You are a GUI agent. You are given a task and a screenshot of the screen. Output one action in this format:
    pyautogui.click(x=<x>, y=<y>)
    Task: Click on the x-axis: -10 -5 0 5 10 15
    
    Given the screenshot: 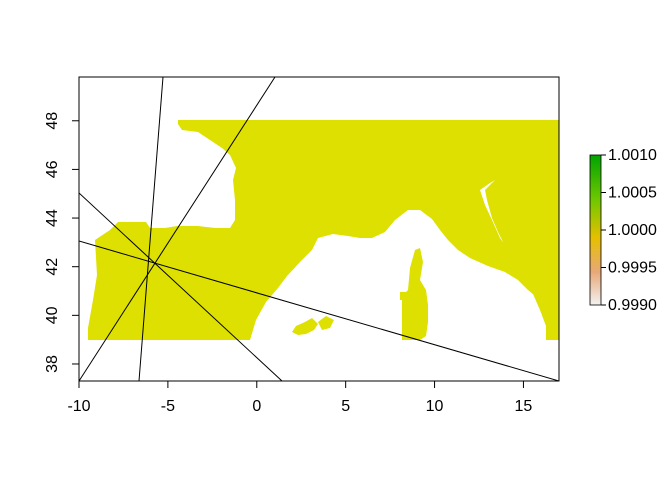 What is the action you would take?
    pyautogui.click(x=299, y=398)
    